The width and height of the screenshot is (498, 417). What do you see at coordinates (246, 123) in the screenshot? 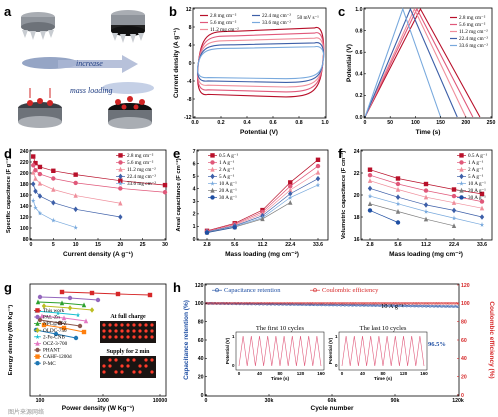
I see `x-tick-label: 0.4` at bounding box center [246, 123].